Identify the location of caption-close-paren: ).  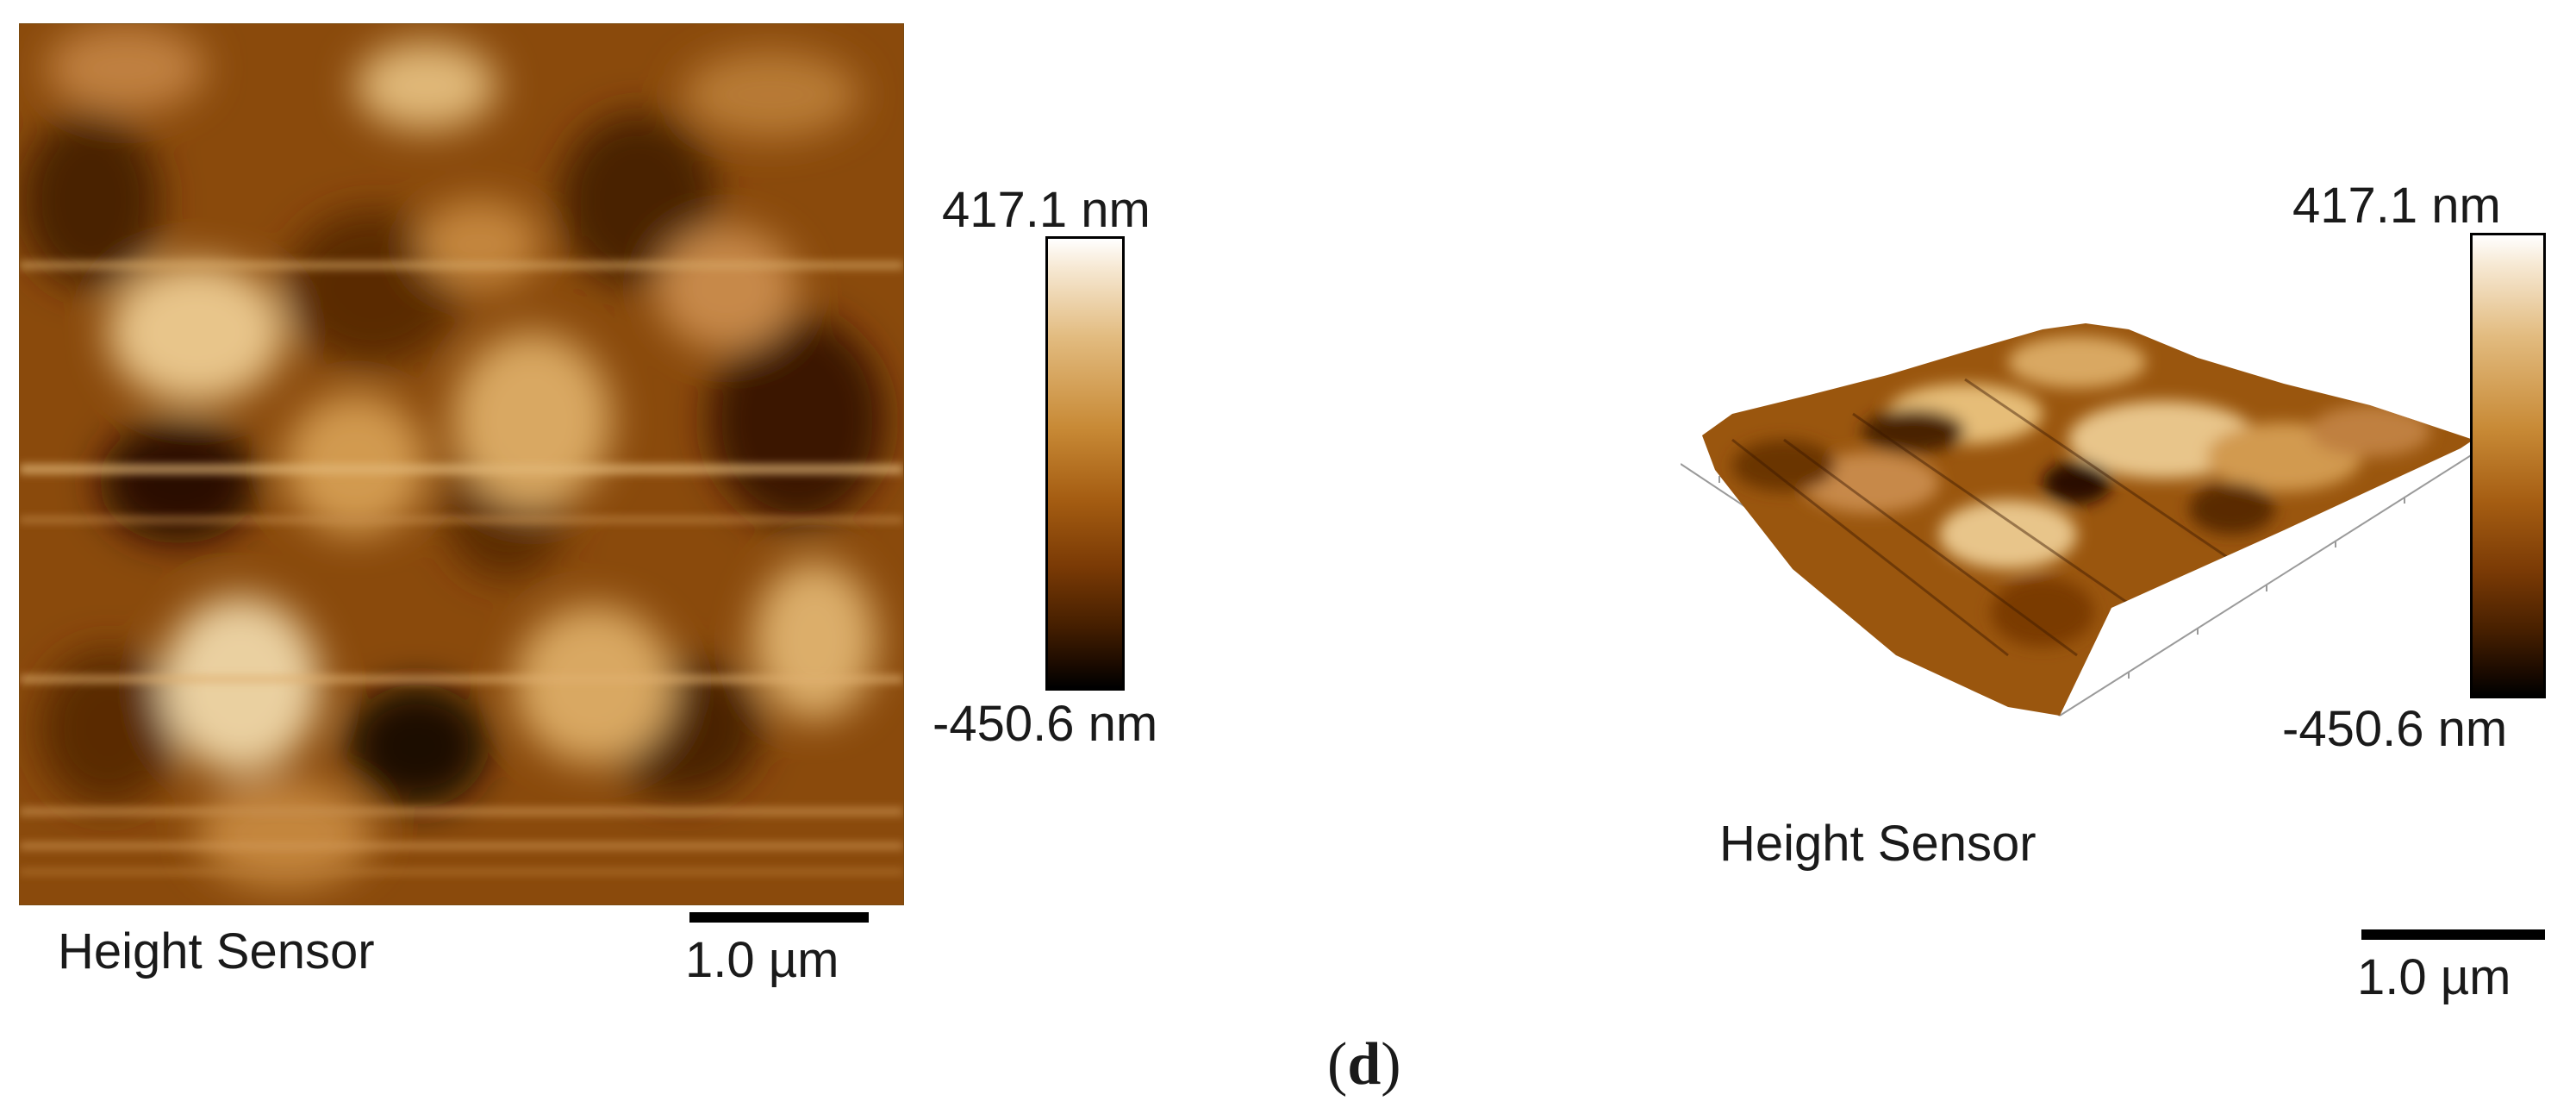
(1391, 1064).